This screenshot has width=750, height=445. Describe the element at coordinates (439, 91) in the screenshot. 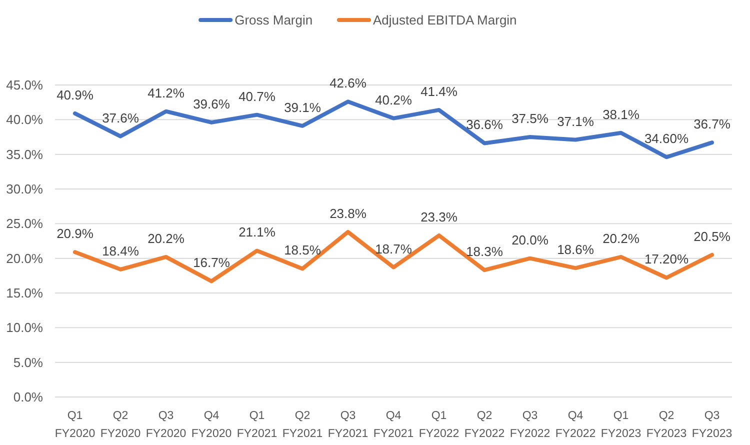

I see `data-label: 41.4%` at that location.